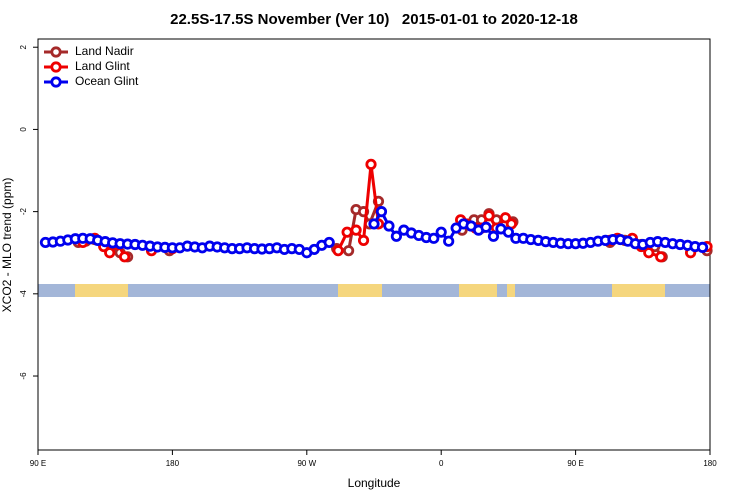 The image size is (750, 500). Describe the element at coordinates (104, 51) in the screenshot. I see `legend-label: Land Nadir` at that location.